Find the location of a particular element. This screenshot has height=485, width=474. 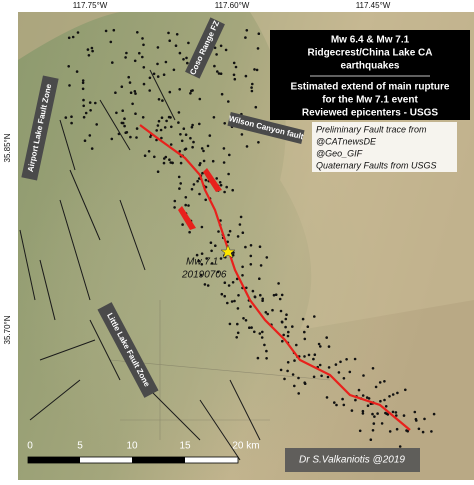

scale-bar is located at coordinates (133, 460).